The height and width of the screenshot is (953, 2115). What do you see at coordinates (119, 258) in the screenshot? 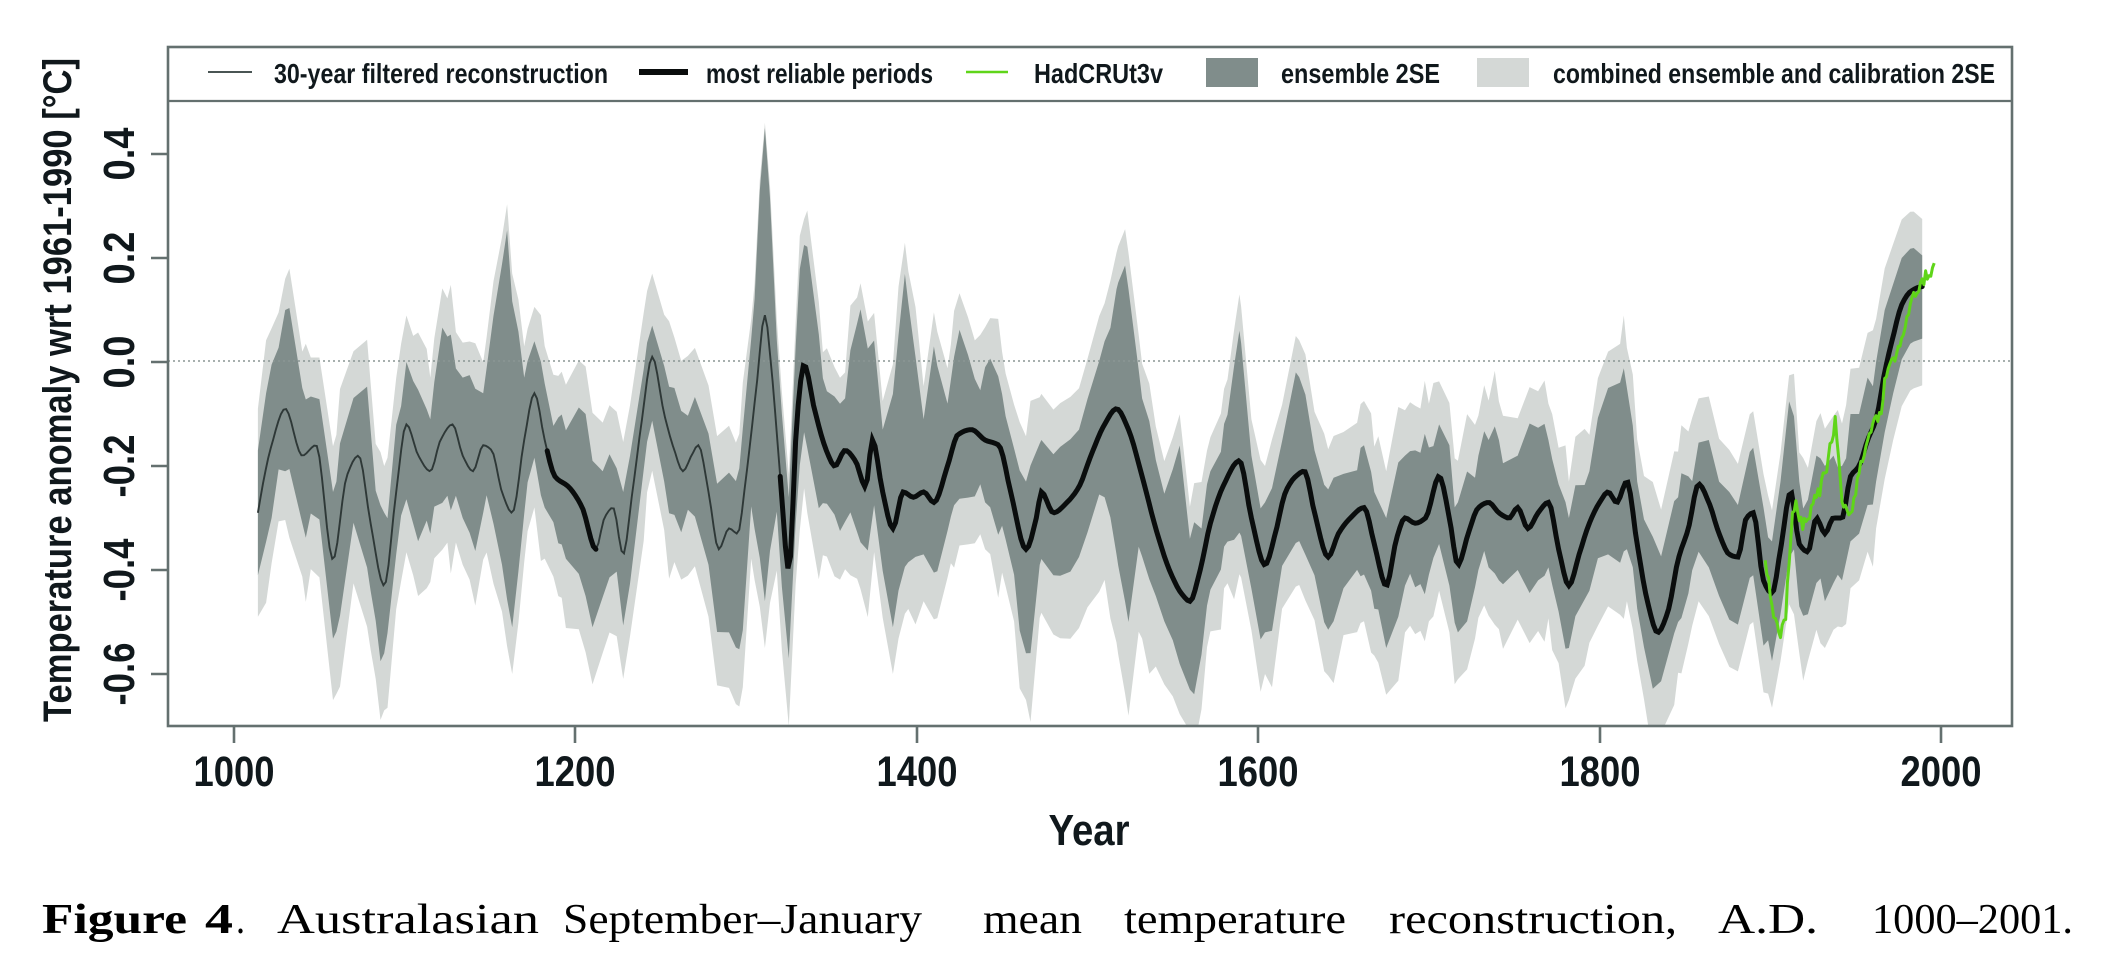
I see `svg-text: 0.2` at bounding box center [119, 258].